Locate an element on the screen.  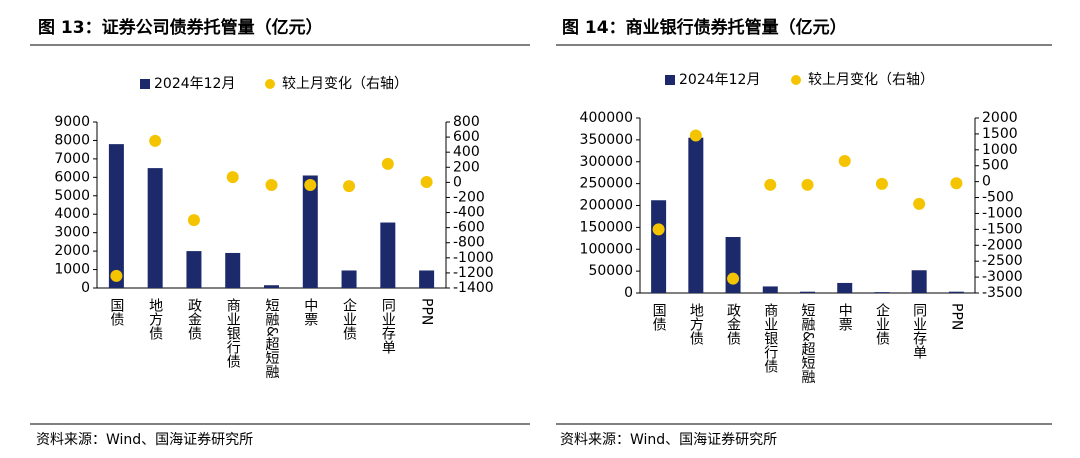
y2-tick-label: -1400 is located at coordinates (473, 288).